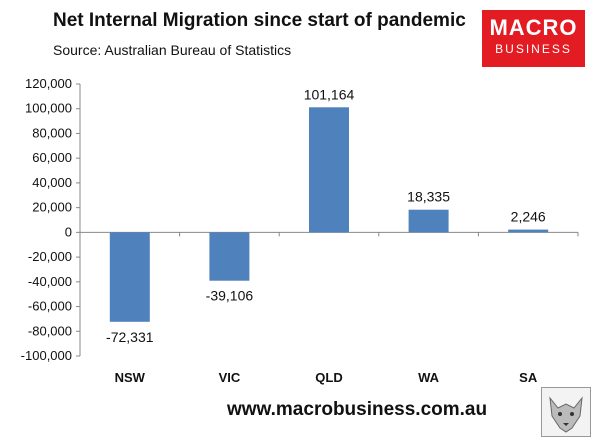  Describe the element at coordinates (172, 50) in the screenshot. I see `chart-subtitle: Source: Australian Bureau of Statistics` at that location.